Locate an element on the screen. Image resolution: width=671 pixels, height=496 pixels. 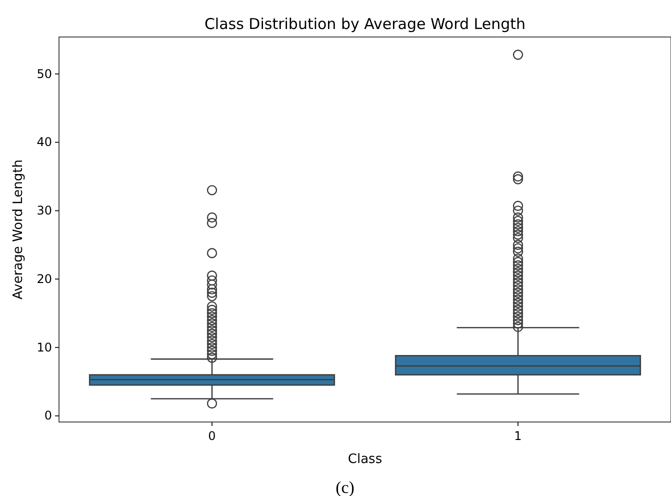
chart-title: Class Distribution by Average Word Length is located at coordinates (365, 24).